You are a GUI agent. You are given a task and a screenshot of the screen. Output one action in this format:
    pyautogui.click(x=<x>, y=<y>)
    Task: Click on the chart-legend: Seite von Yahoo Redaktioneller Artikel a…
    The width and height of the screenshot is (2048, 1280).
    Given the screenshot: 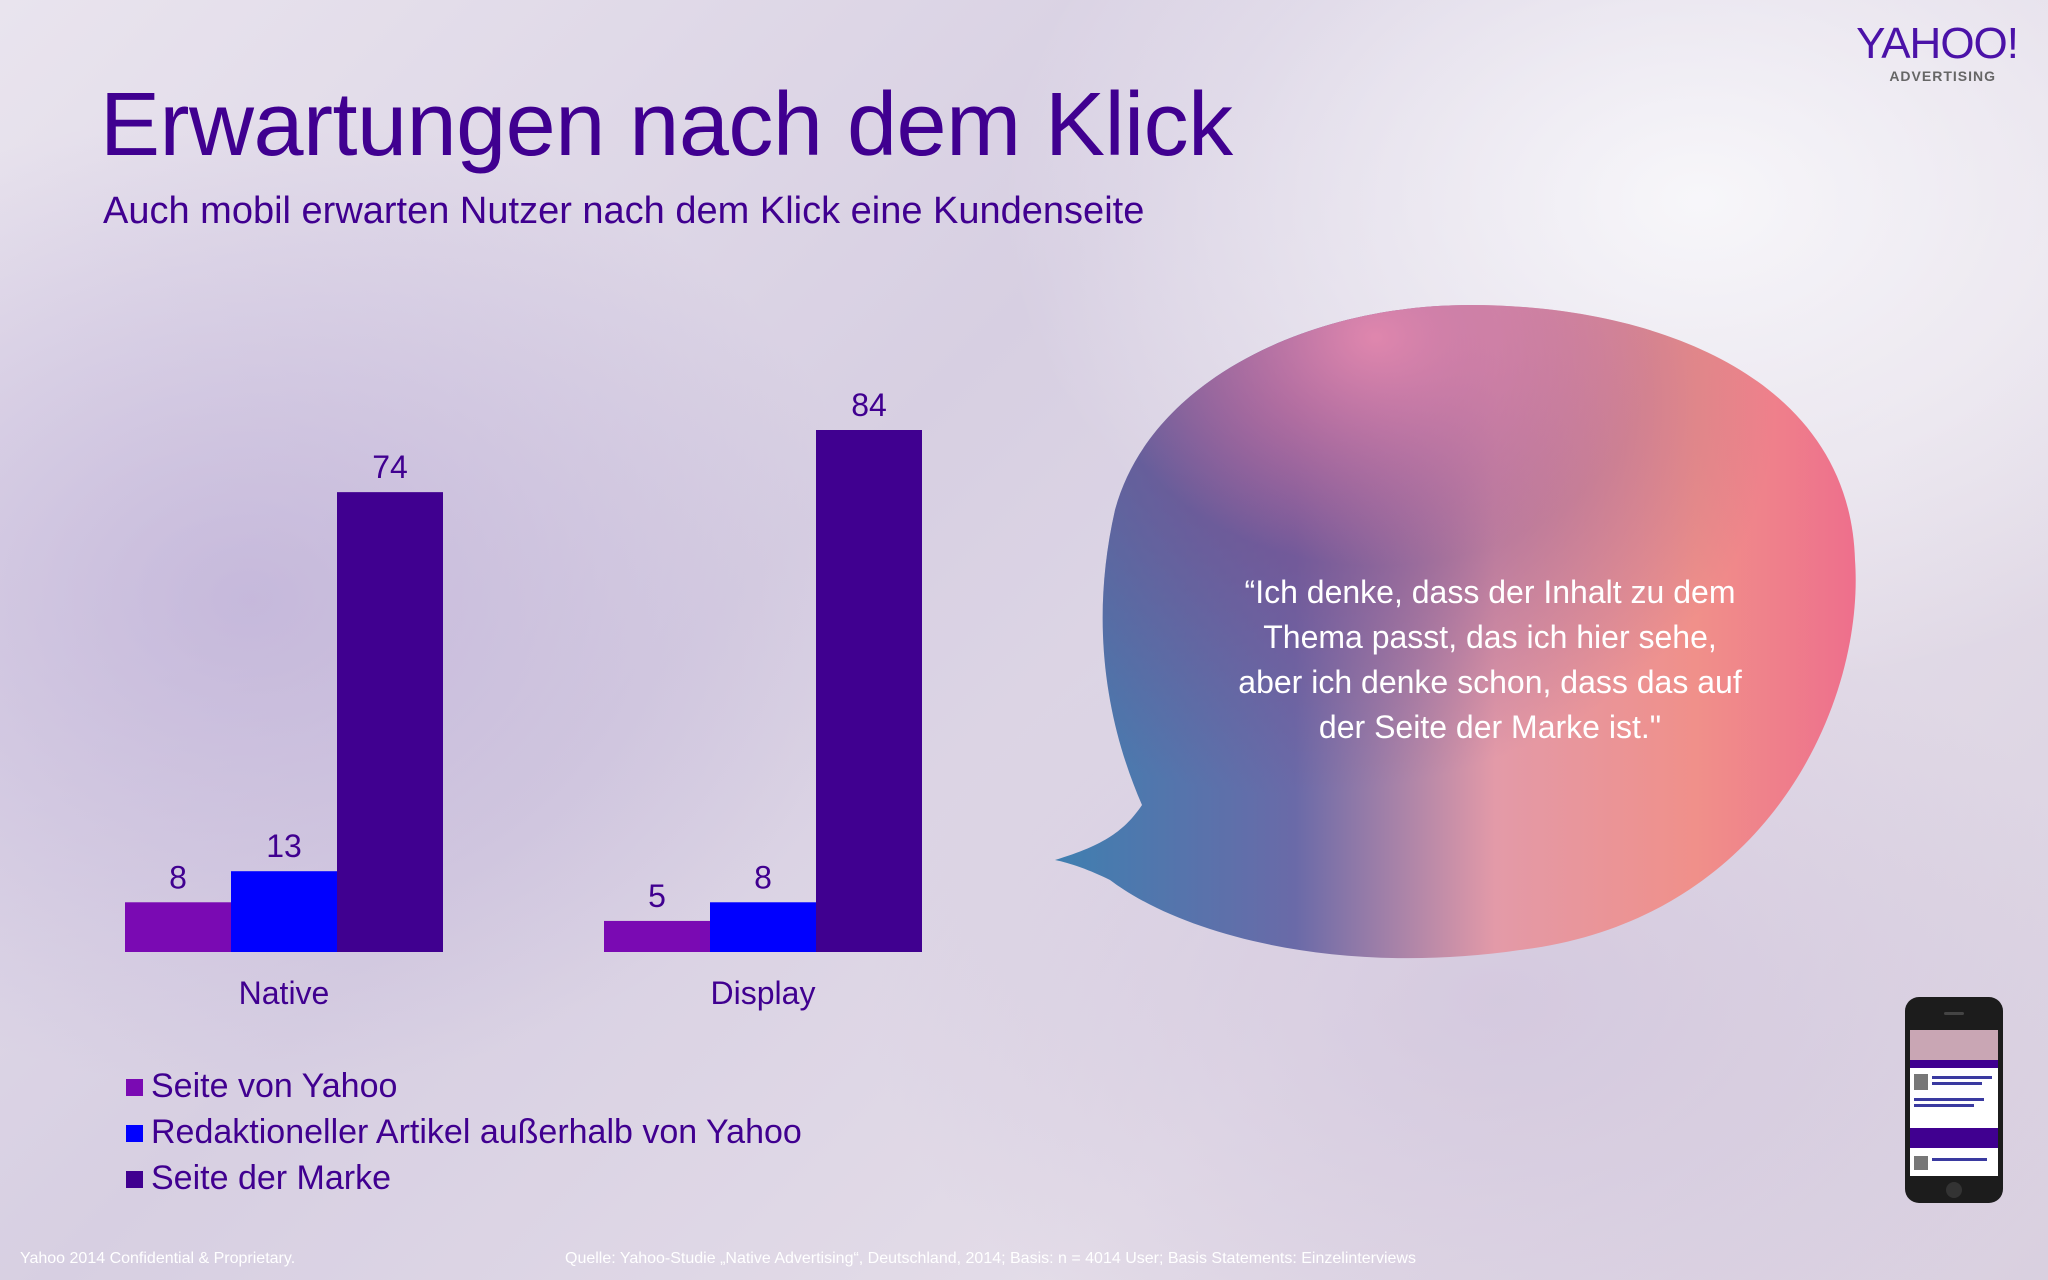 What is the action you would take?
    pyautogui.click(x=464, y=1132)
    